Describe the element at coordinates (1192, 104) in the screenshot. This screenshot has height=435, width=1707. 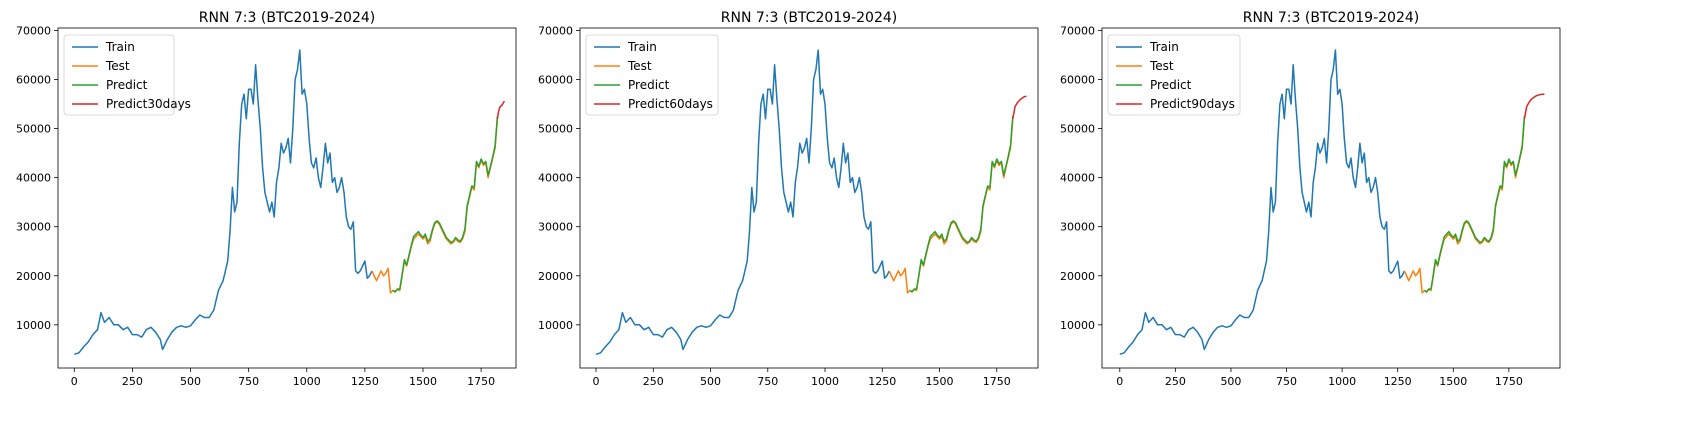
I see `legend-label: Predict90days` at that location.